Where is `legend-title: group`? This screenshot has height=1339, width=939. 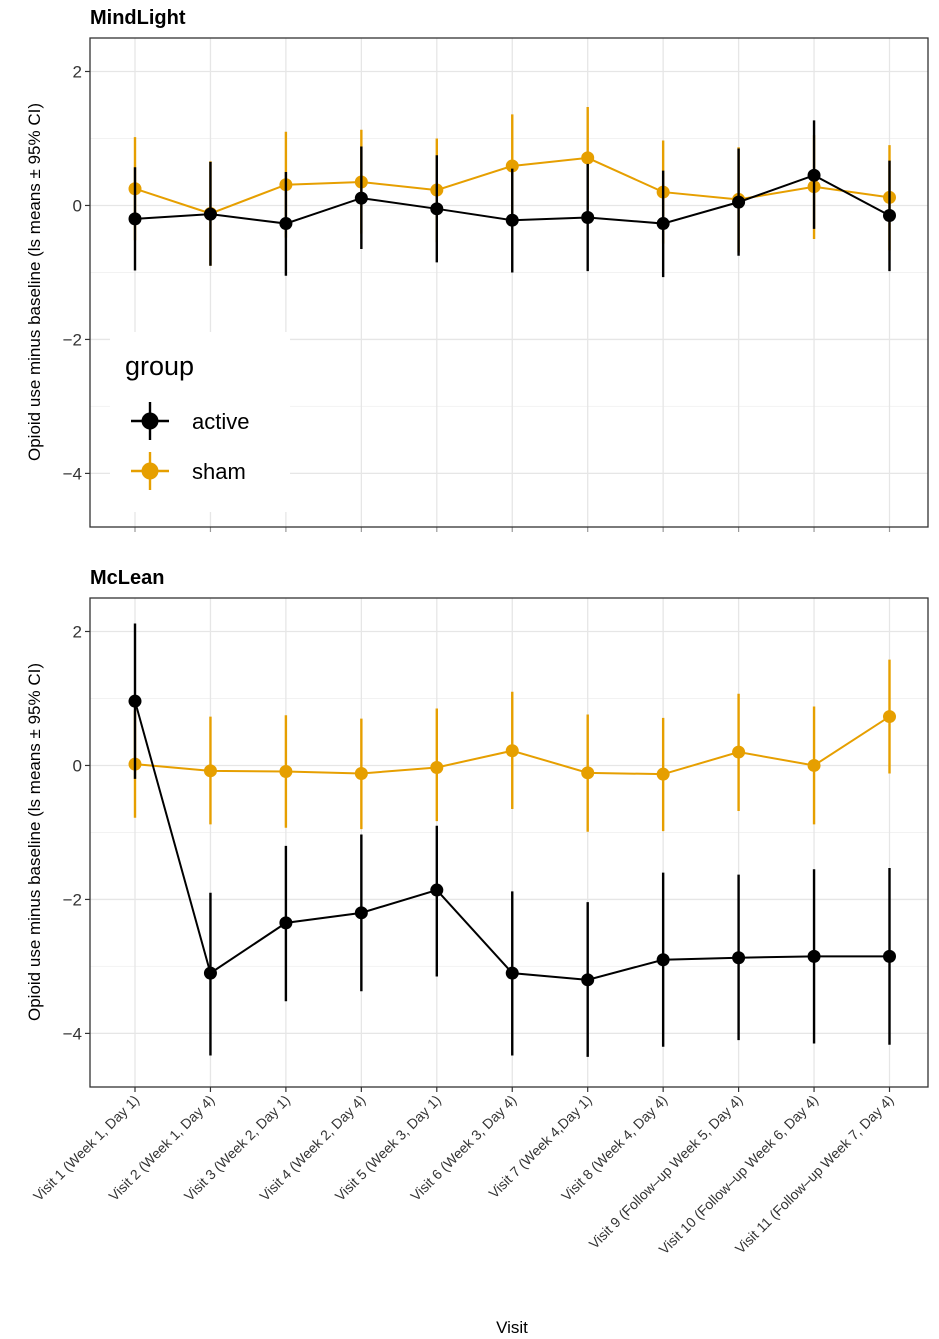
legend-title: group is located at coordinates (159, 366).